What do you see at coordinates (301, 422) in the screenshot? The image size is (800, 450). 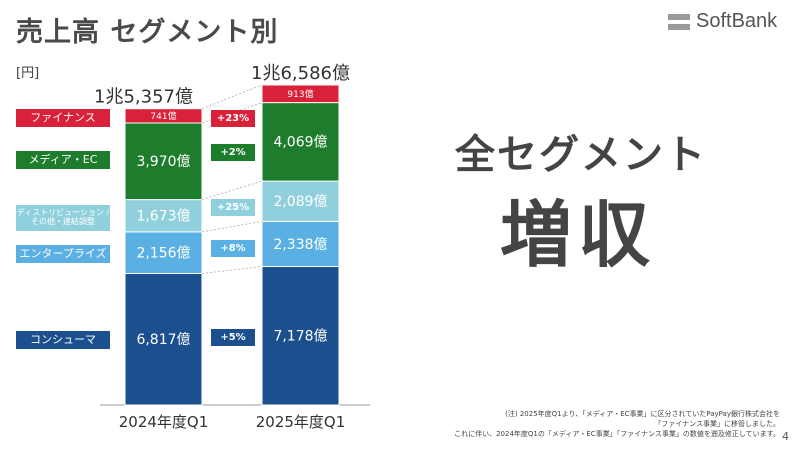 I see `category-tick-label: 2025年度Q1` at bounding box center [301, 422].